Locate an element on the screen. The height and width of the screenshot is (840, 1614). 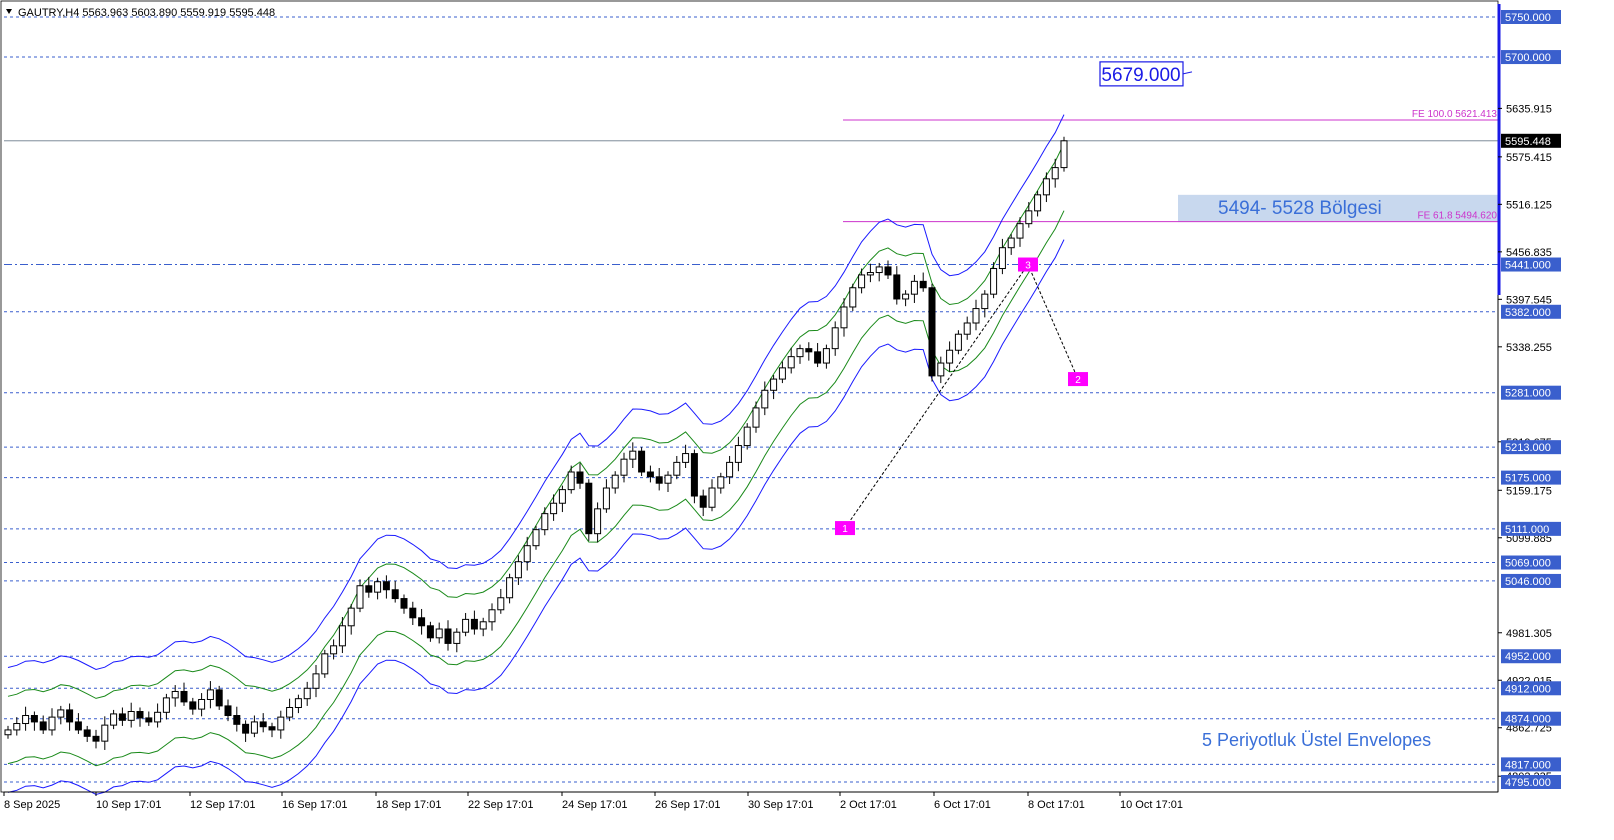
level-tag-label-12: 4874.000 is located at coordinates (1528, 720).